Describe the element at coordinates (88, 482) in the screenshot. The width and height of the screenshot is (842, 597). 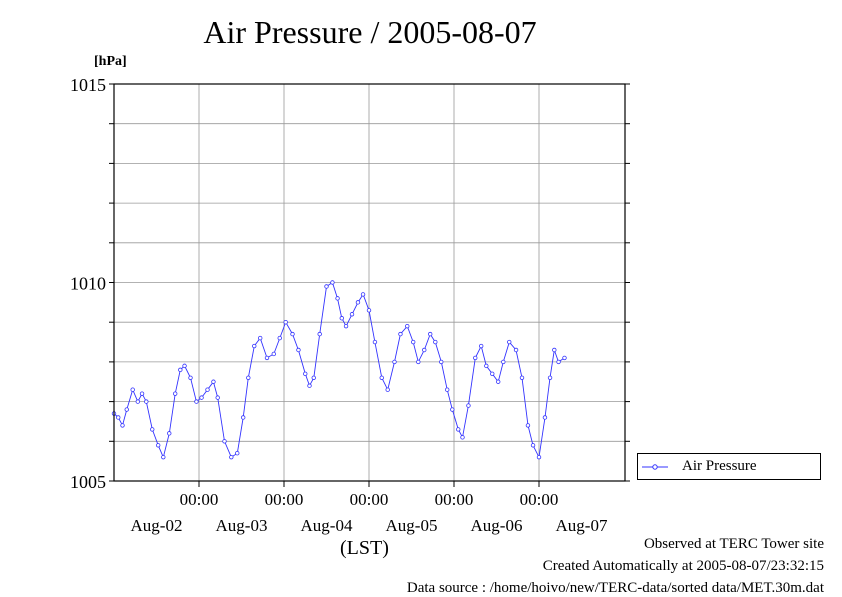
I see `y-tick-label: 1005` at that location.